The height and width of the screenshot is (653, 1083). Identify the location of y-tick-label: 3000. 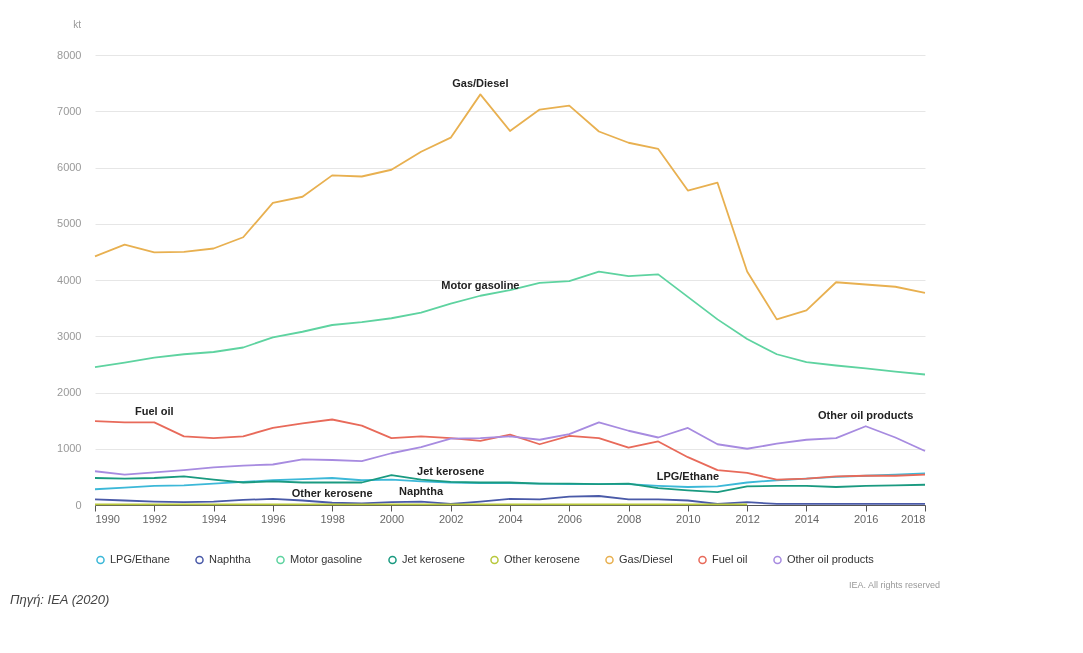
(69, 335).